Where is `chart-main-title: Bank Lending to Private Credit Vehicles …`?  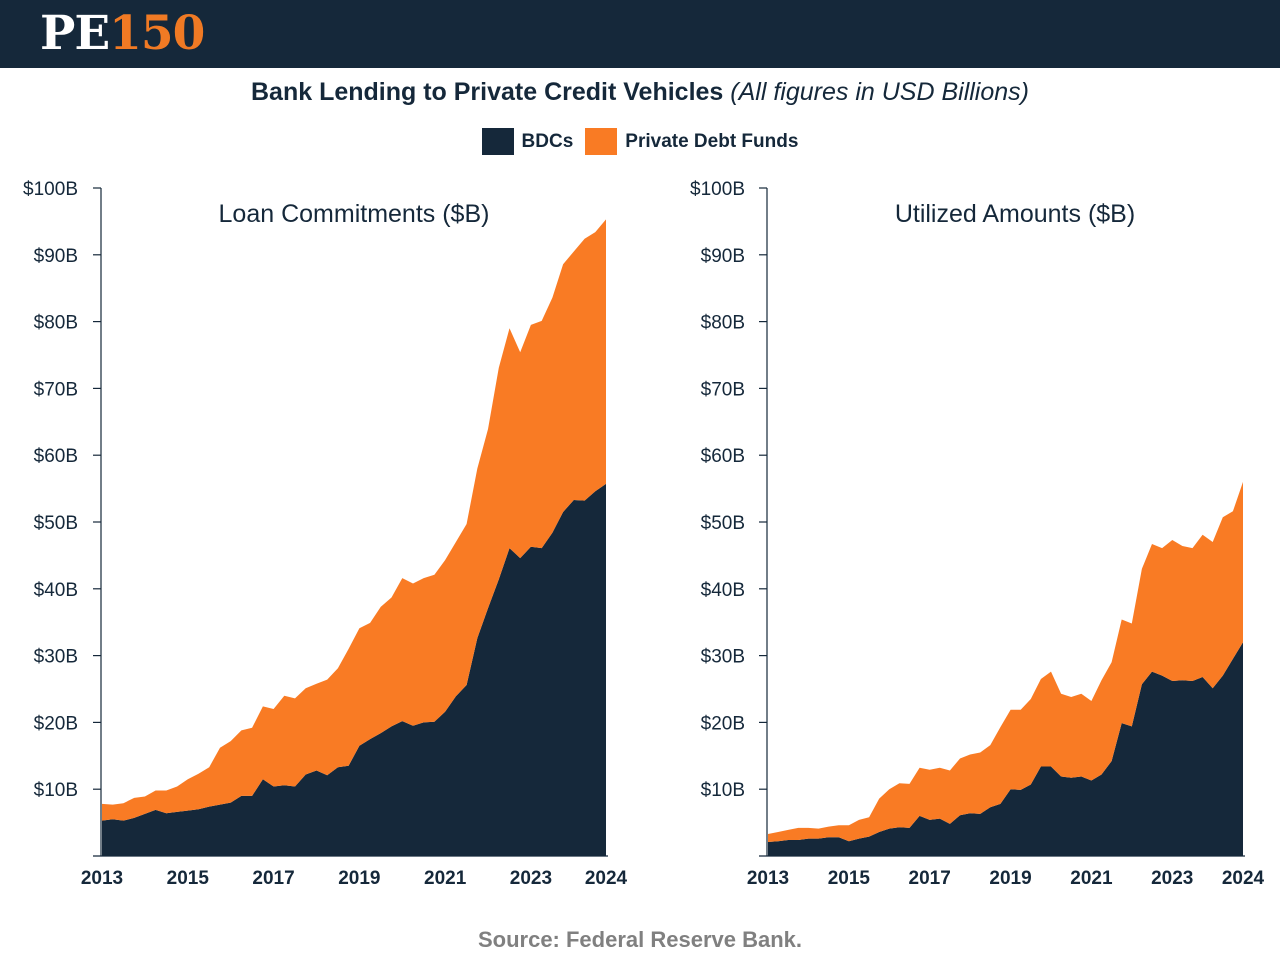
chart-main-title: Bank Lending to Private Credit Vehicles … is located at coordinates (640, 92).